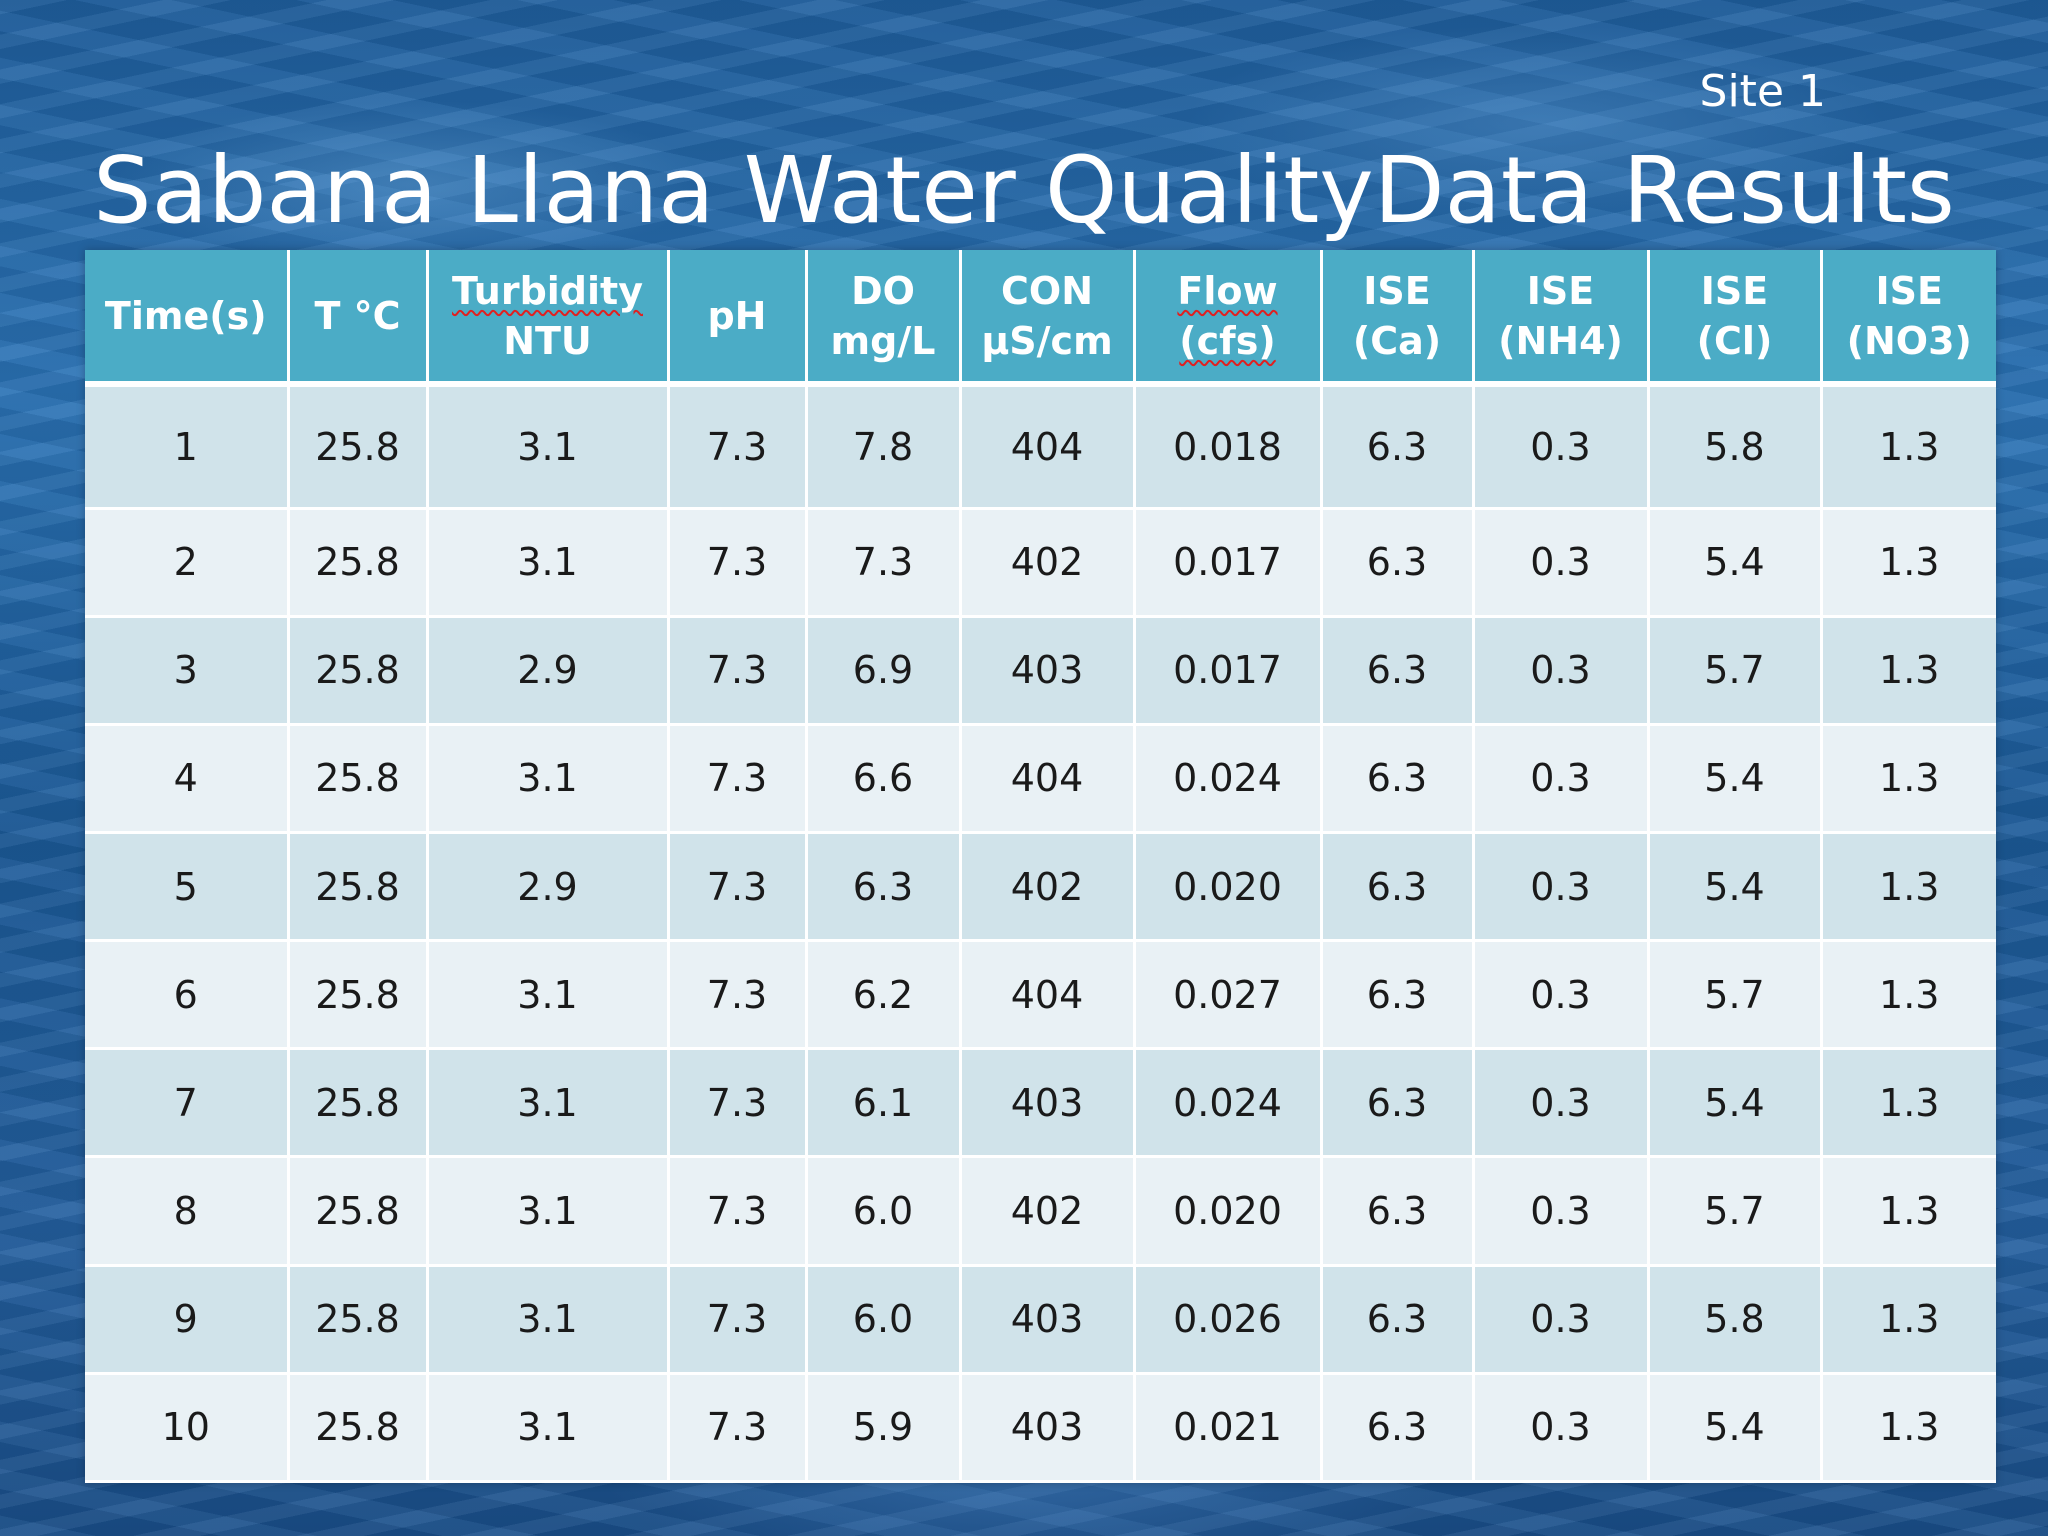 The image size is (2048, 1536). What do you see at coordinates (884, 671) in the screenshot?
I see `table-cell: 6.9` at bounding box center [884, 671].